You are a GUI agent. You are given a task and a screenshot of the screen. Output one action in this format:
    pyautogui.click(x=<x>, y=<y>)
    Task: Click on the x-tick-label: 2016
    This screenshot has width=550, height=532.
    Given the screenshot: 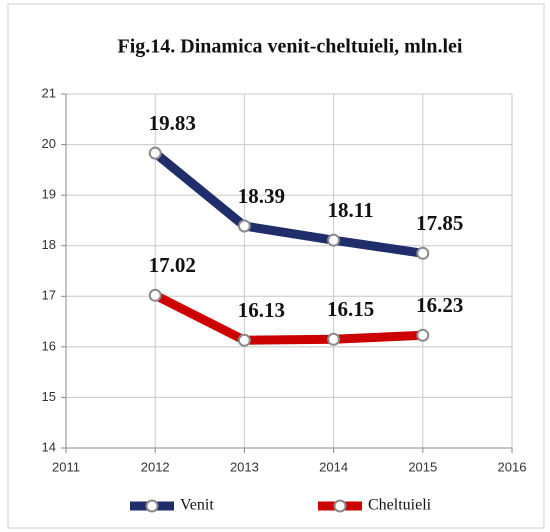 What is the action you would take?
    pyautogui.click(x=512, y=466)
    